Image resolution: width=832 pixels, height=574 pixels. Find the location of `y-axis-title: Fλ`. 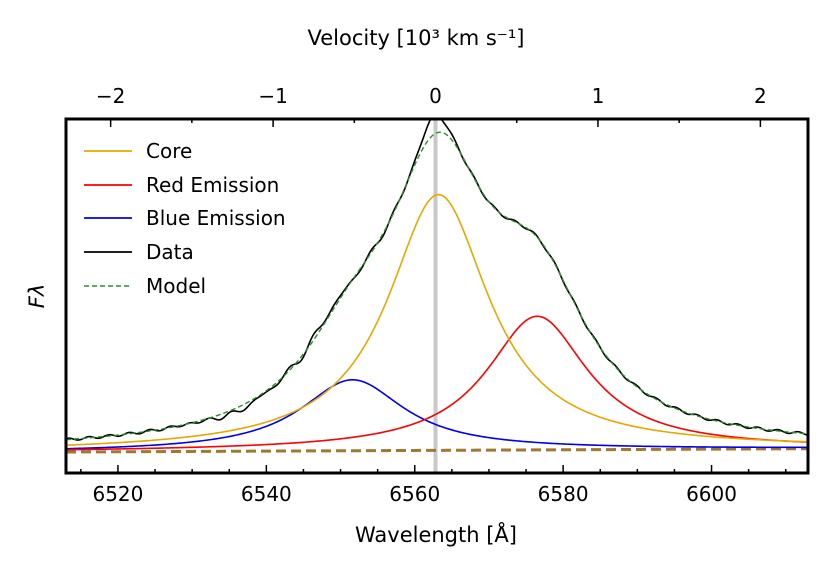

y-axis-title: Fλ is located at coordinates (37, 296).